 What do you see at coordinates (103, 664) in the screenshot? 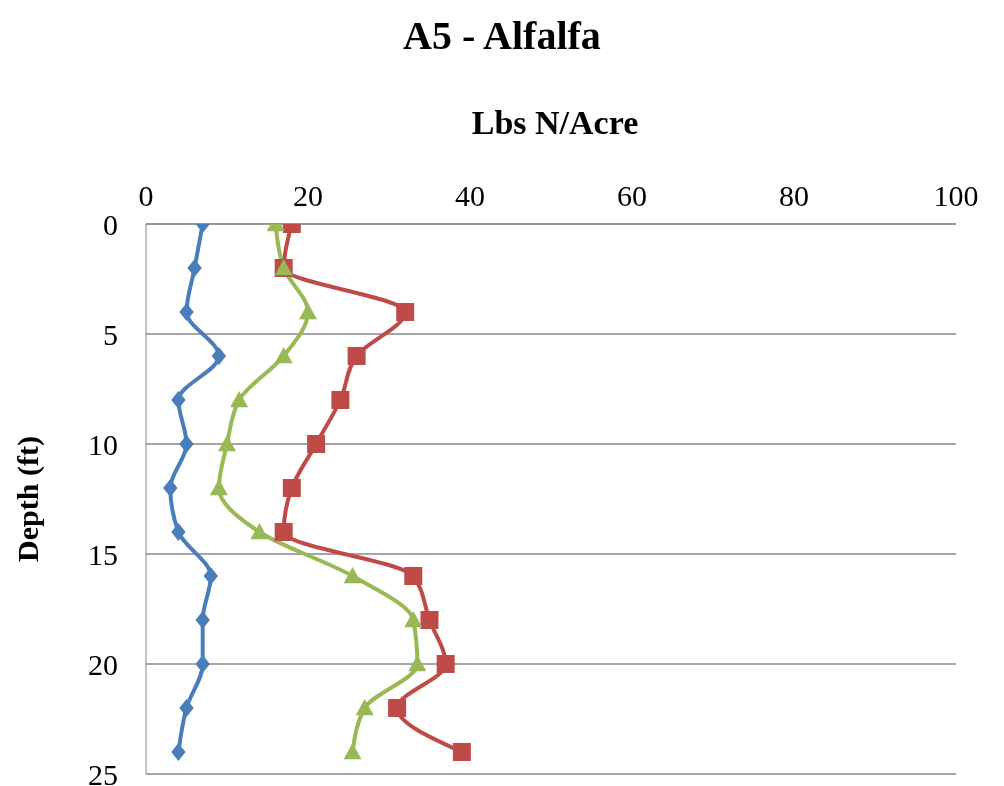
I see `y-tick-label: 20` at bounding box center [103, 664].